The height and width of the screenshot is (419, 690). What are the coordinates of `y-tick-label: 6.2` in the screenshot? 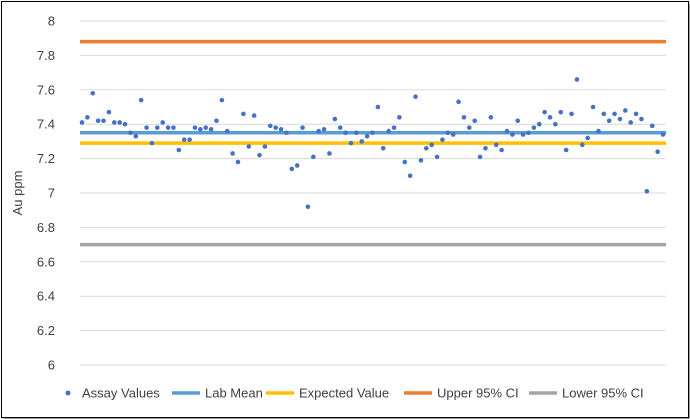 It's located at (46, 330).